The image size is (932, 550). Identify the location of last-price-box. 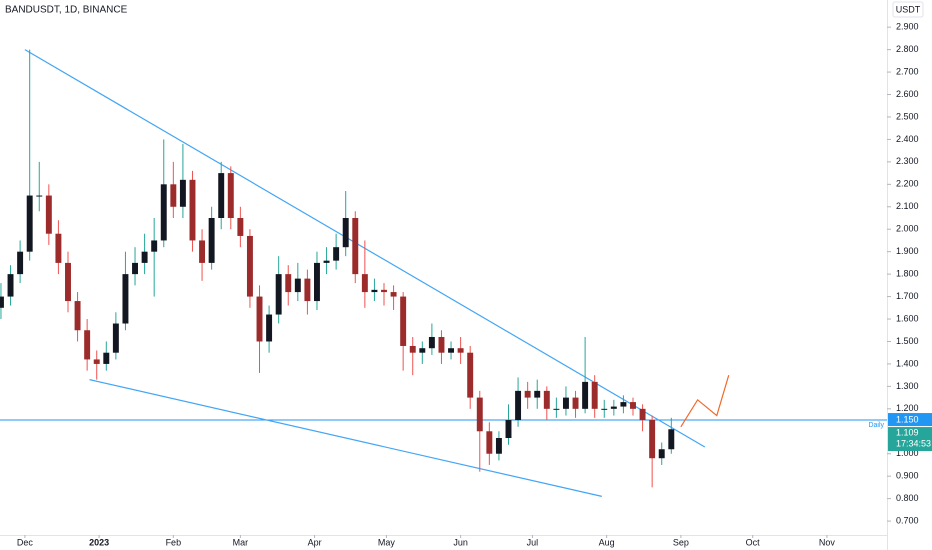
(910, 439).